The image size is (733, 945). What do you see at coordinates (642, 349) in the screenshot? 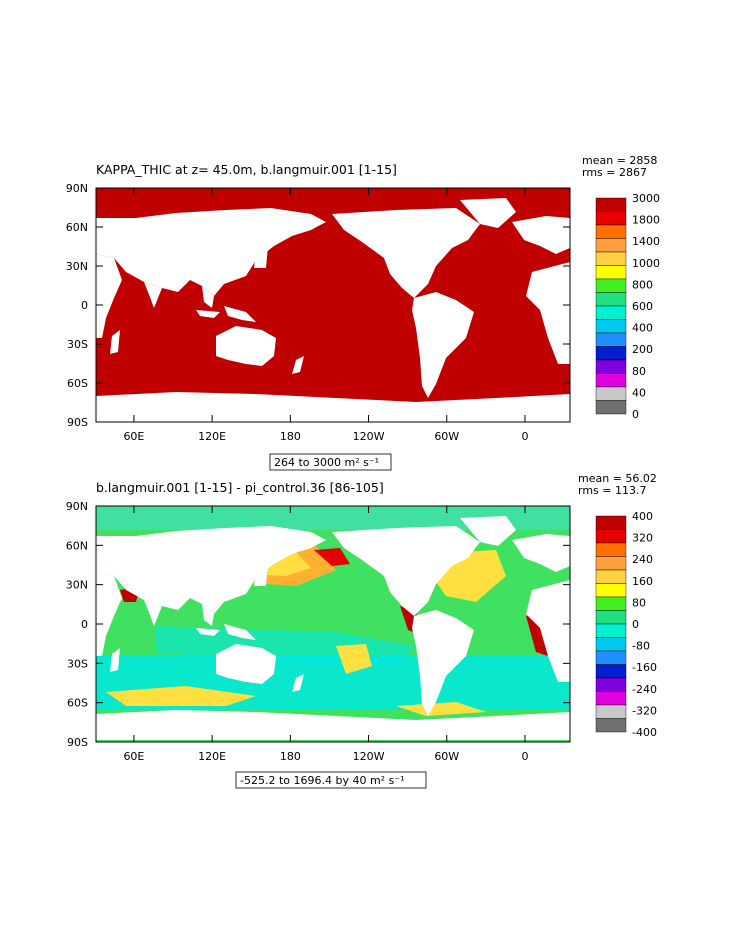
I see `colorbar-label: 200` at bounding box center [642, 349].